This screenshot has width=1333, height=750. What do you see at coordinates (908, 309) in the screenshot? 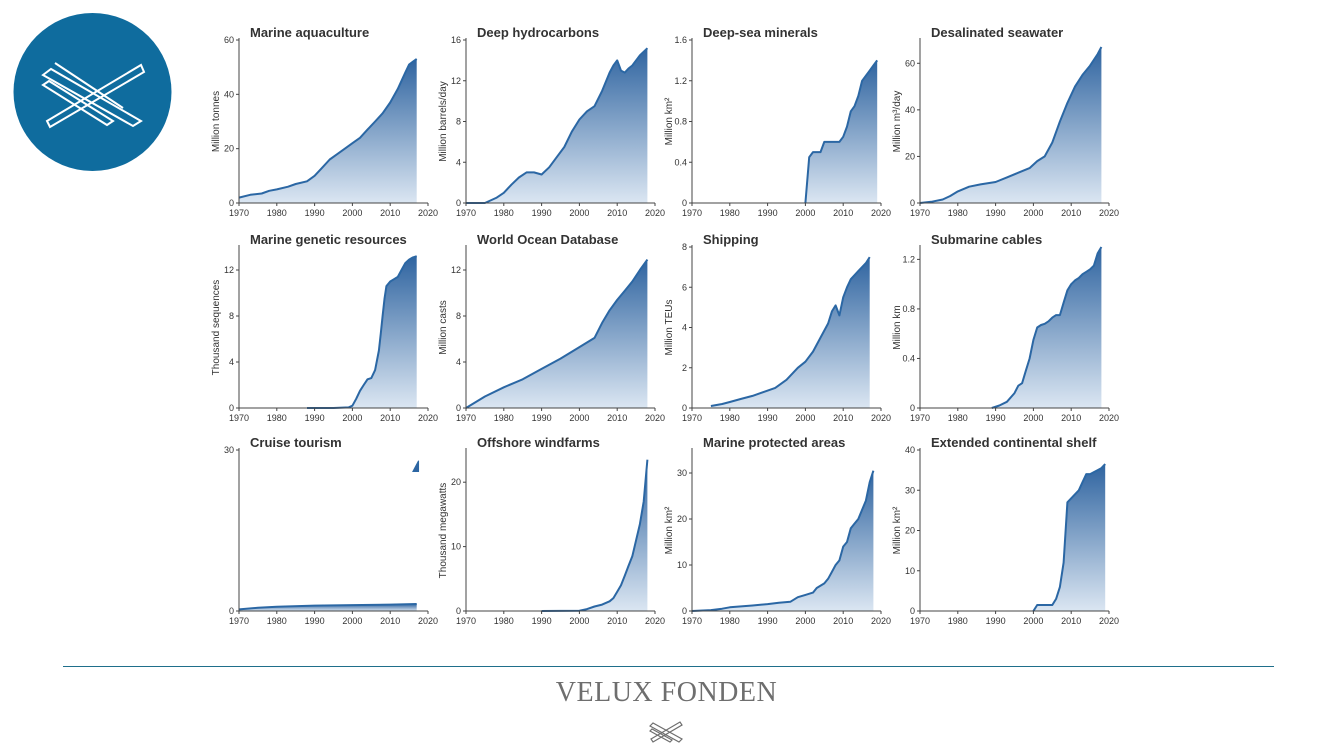
I see `y-tick-label: 0.8` at bounding box center [908, 309].